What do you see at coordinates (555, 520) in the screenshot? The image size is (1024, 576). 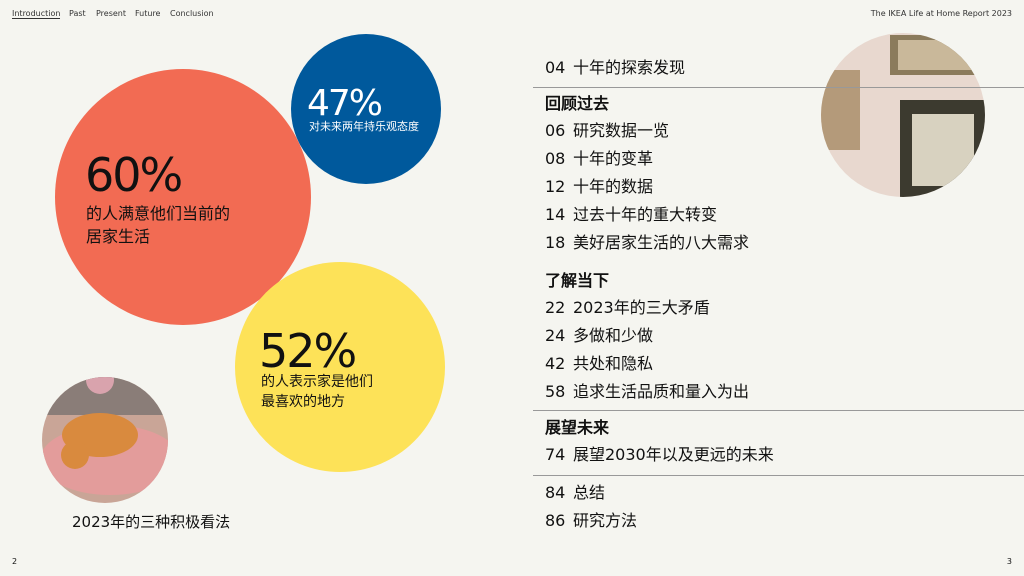 I see `toc-page: 86` at bounding box center [555, 520].